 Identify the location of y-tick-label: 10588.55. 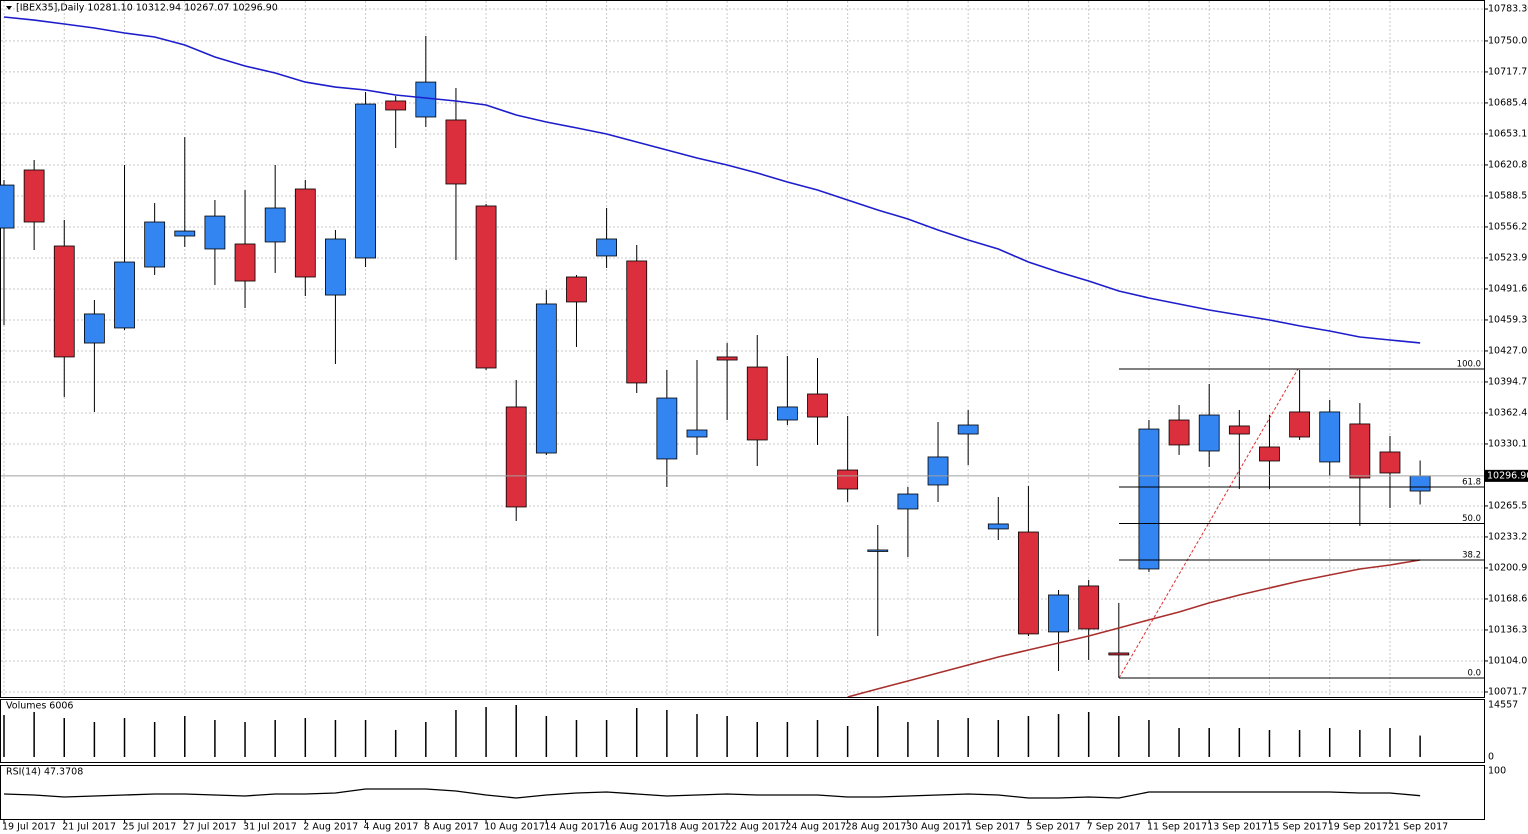
(1508, 195).